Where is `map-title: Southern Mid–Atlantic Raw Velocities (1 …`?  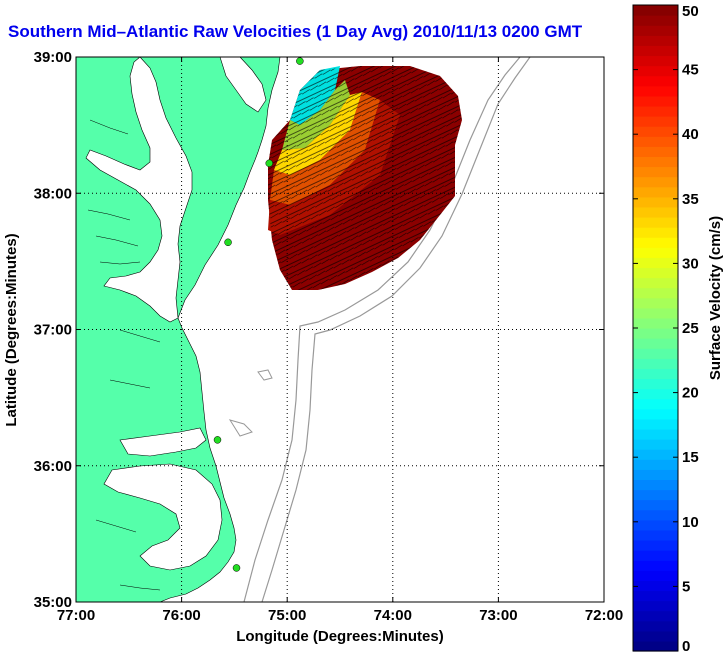
map-title: Southern Mid–Atlantic Raw Velocities (1 … is located at coordinates (295, 31).